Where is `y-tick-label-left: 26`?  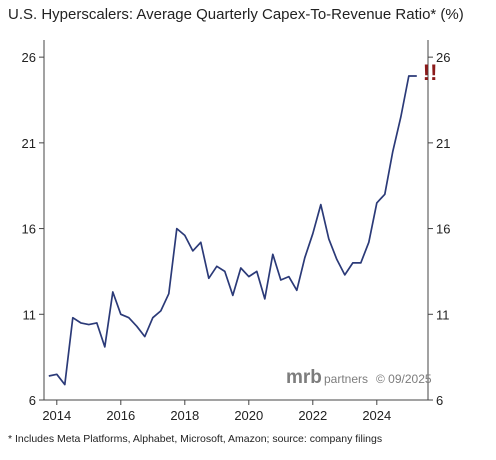 y-tick-label-left: 26 is located at coordinates (29, 57).